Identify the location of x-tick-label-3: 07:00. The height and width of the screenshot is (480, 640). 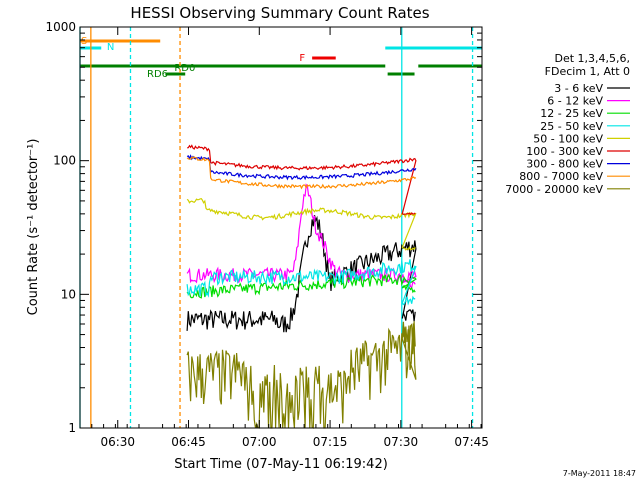
(259, 442).